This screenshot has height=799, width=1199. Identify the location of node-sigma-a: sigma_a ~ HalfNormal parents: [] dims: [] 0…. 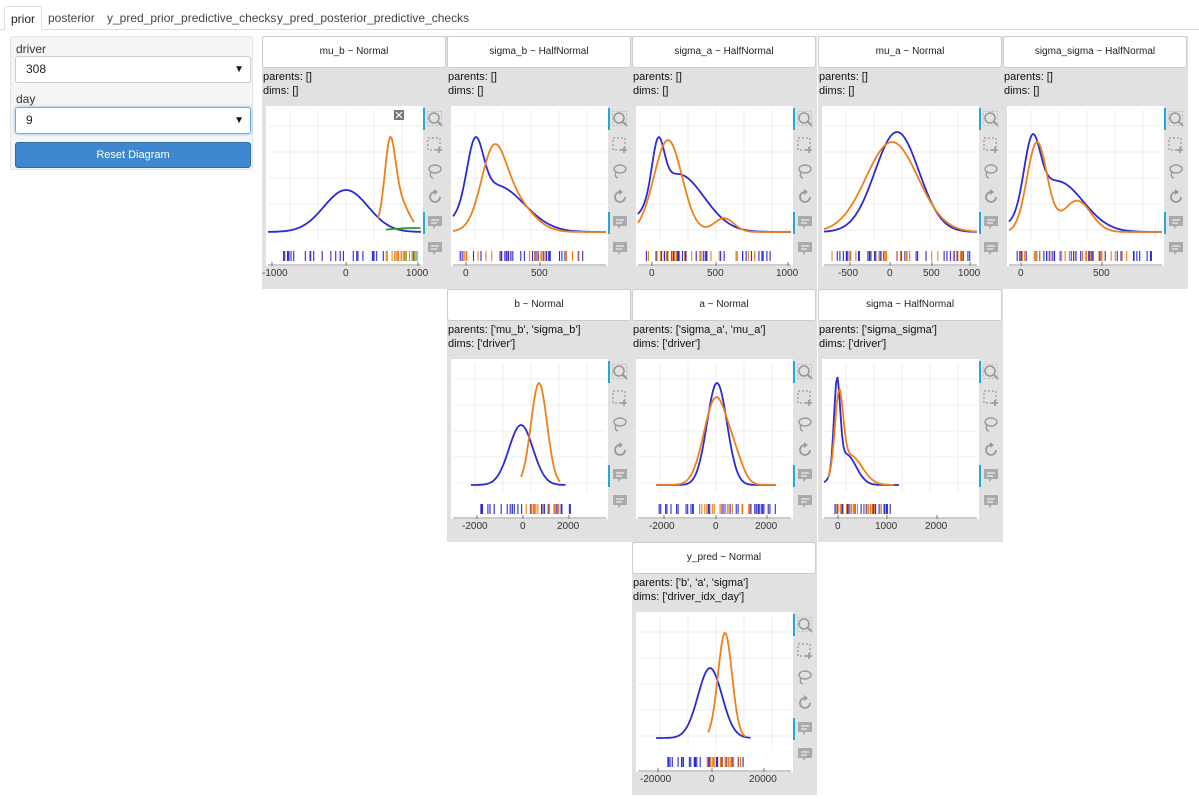
(724, 162).